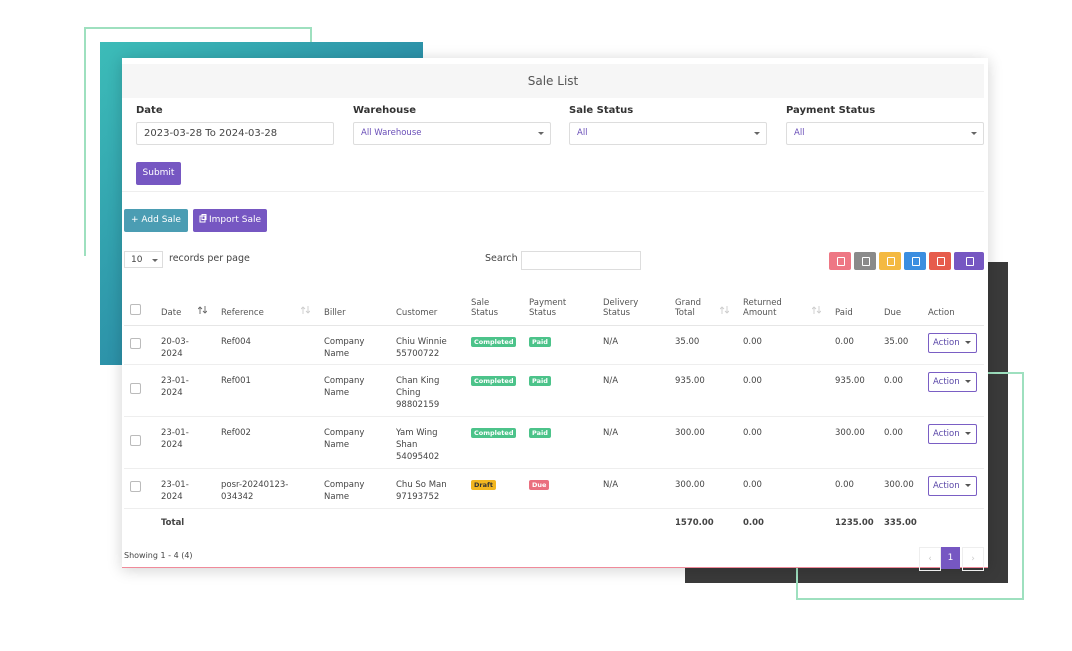 This screenshot has height=651, width=1072. Describe the element at coordinates (143, 259) in the screenshot. I see `page-size-select: 10` at that location.